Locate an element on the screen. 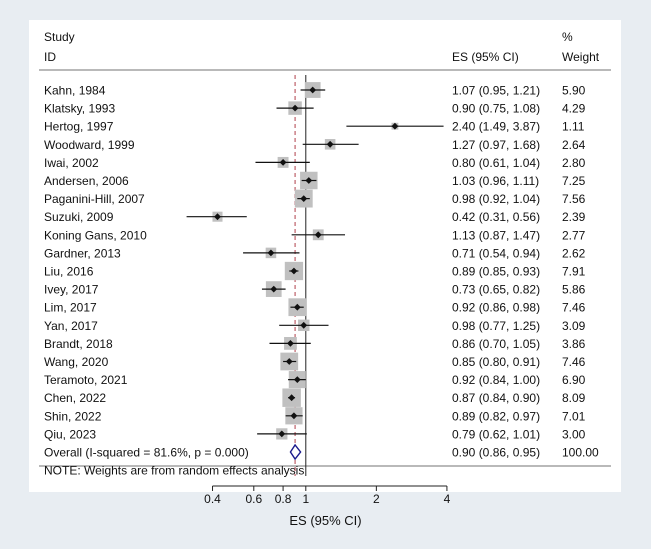 The width and height of the screenshot is (651, 549). study-label: Suzuki, 2009 is located at coordinates (79, 217).